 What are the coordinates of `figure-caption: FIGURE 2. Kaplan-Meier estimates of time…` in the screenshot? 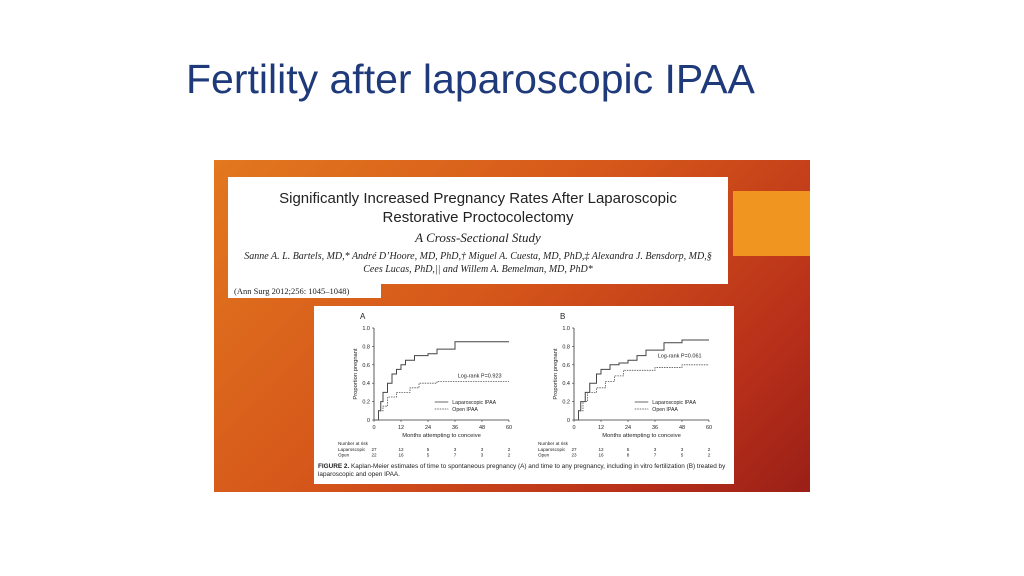 It's located at (523, 471).